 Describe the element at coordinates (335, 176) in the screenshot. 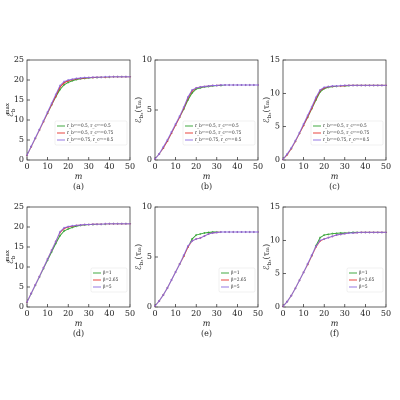

I see `x-axis-label: m` at that location.